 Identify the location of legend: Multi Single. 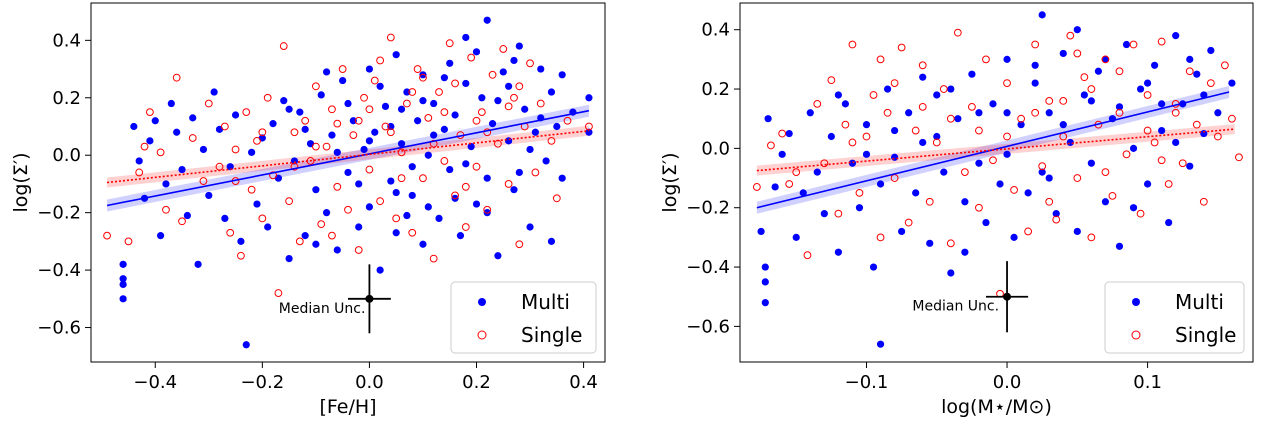
(523, 317).